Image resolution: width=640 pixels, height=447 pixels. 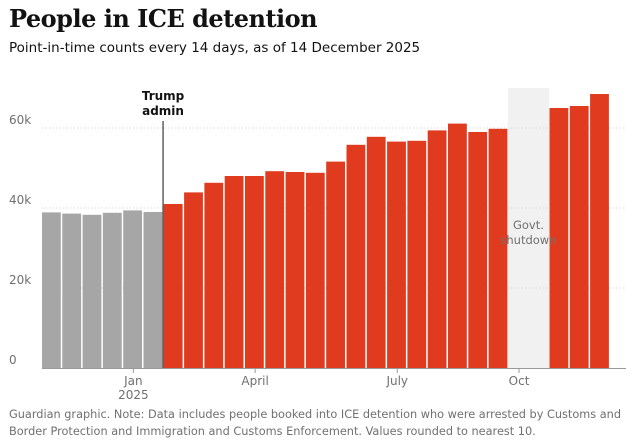 I want to click on shutdown-label: Govt. shutdown, so click(x=528, y=232).